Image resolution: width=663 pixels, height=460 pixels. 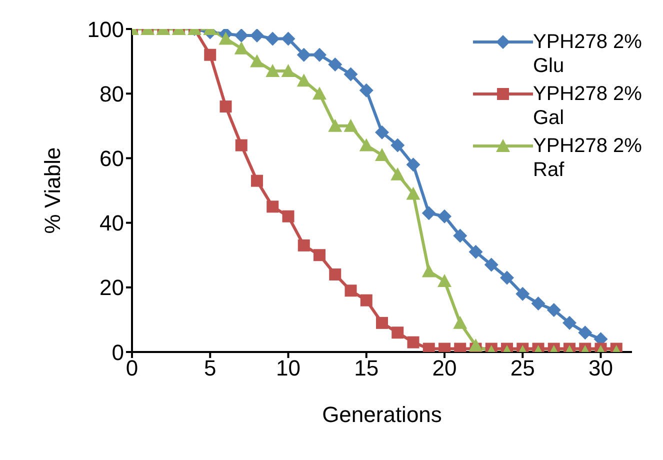 I want to click on x-tick-label: 10, so click(x=288, y=368).